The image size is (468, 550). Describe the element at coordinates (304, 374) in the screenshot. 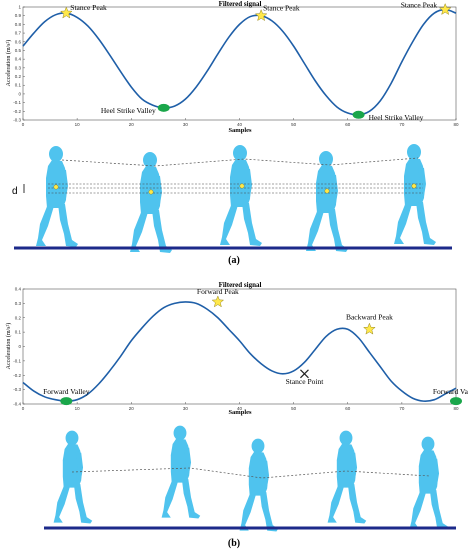

I see `stance-point-marker` at that location.